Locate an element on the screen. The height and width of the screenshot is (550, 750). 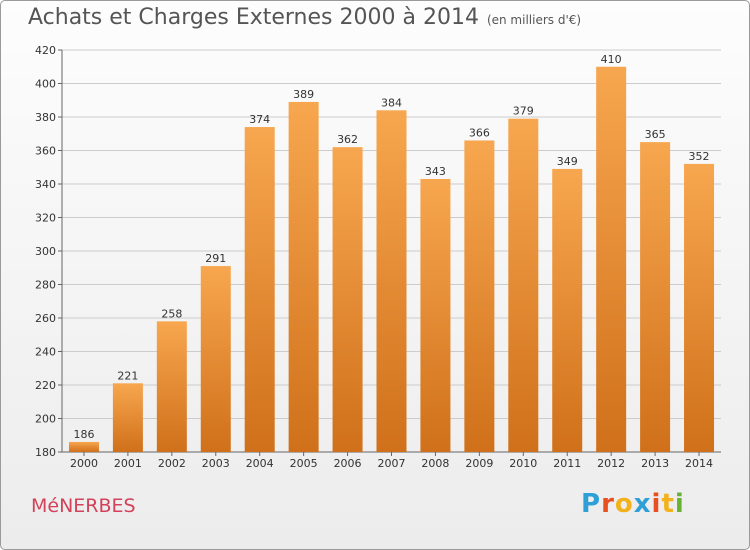
bar-2011 is located at coordinates (567, 310).